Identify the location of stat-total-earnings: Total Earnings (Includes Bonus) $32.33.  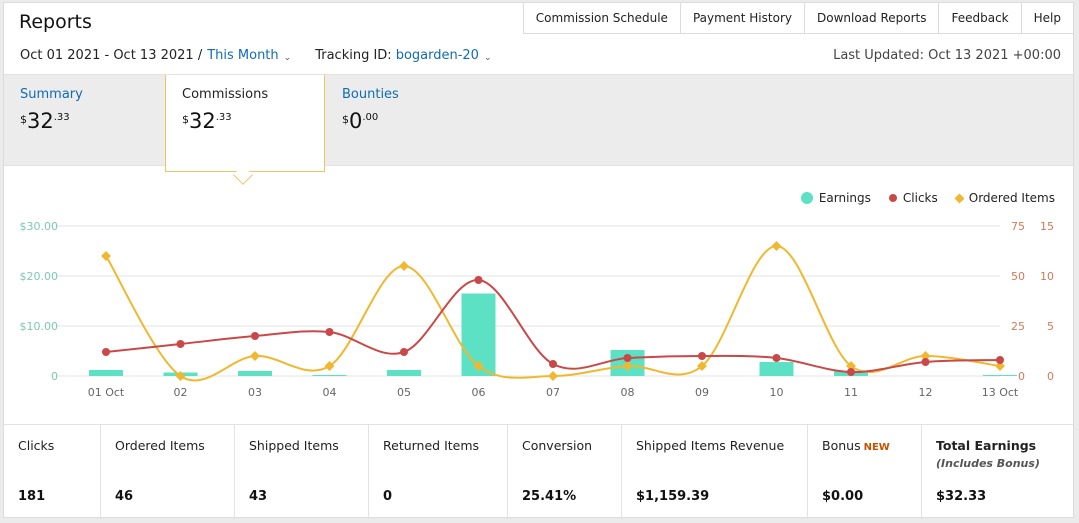
(997, 472).